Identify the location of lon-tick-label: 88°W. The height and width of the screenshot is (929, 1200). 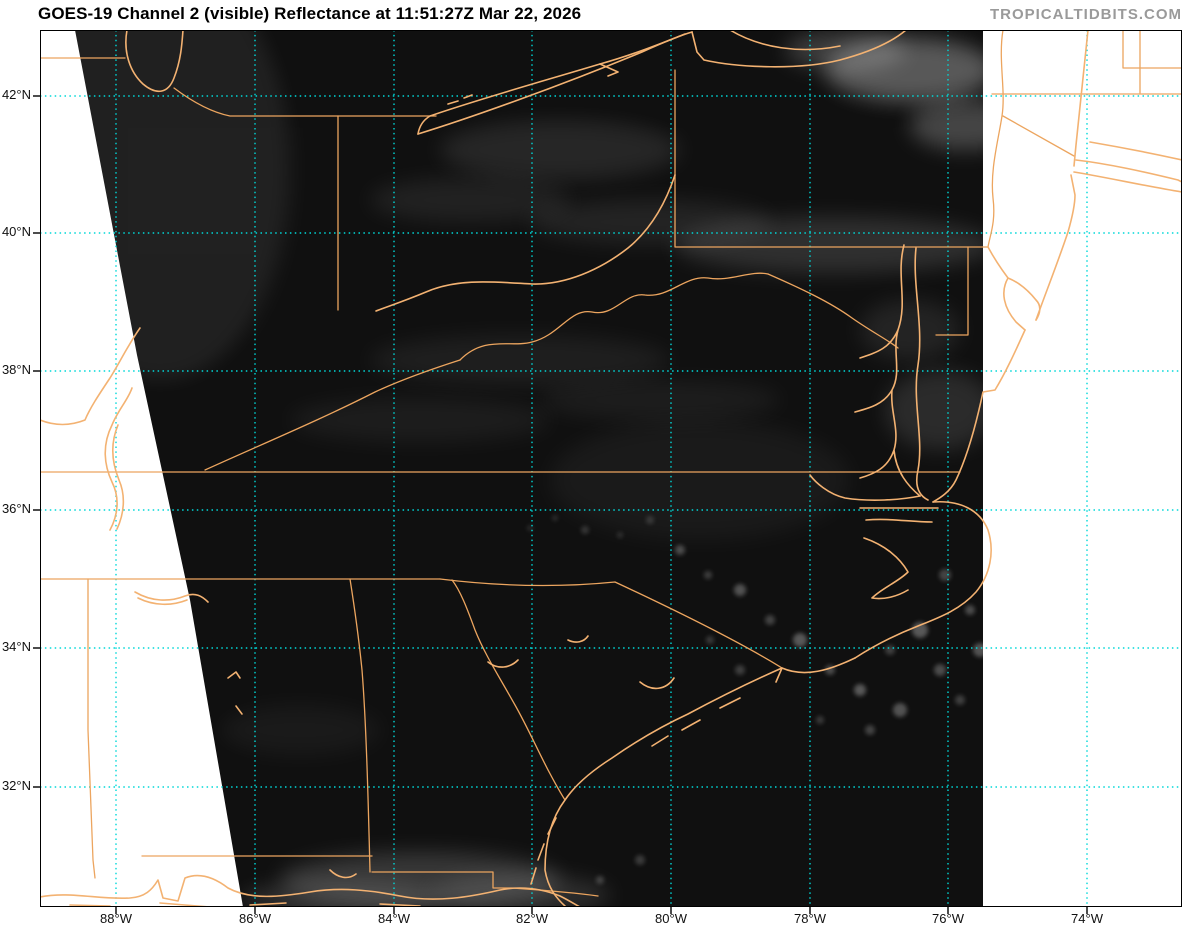
(116, 918).